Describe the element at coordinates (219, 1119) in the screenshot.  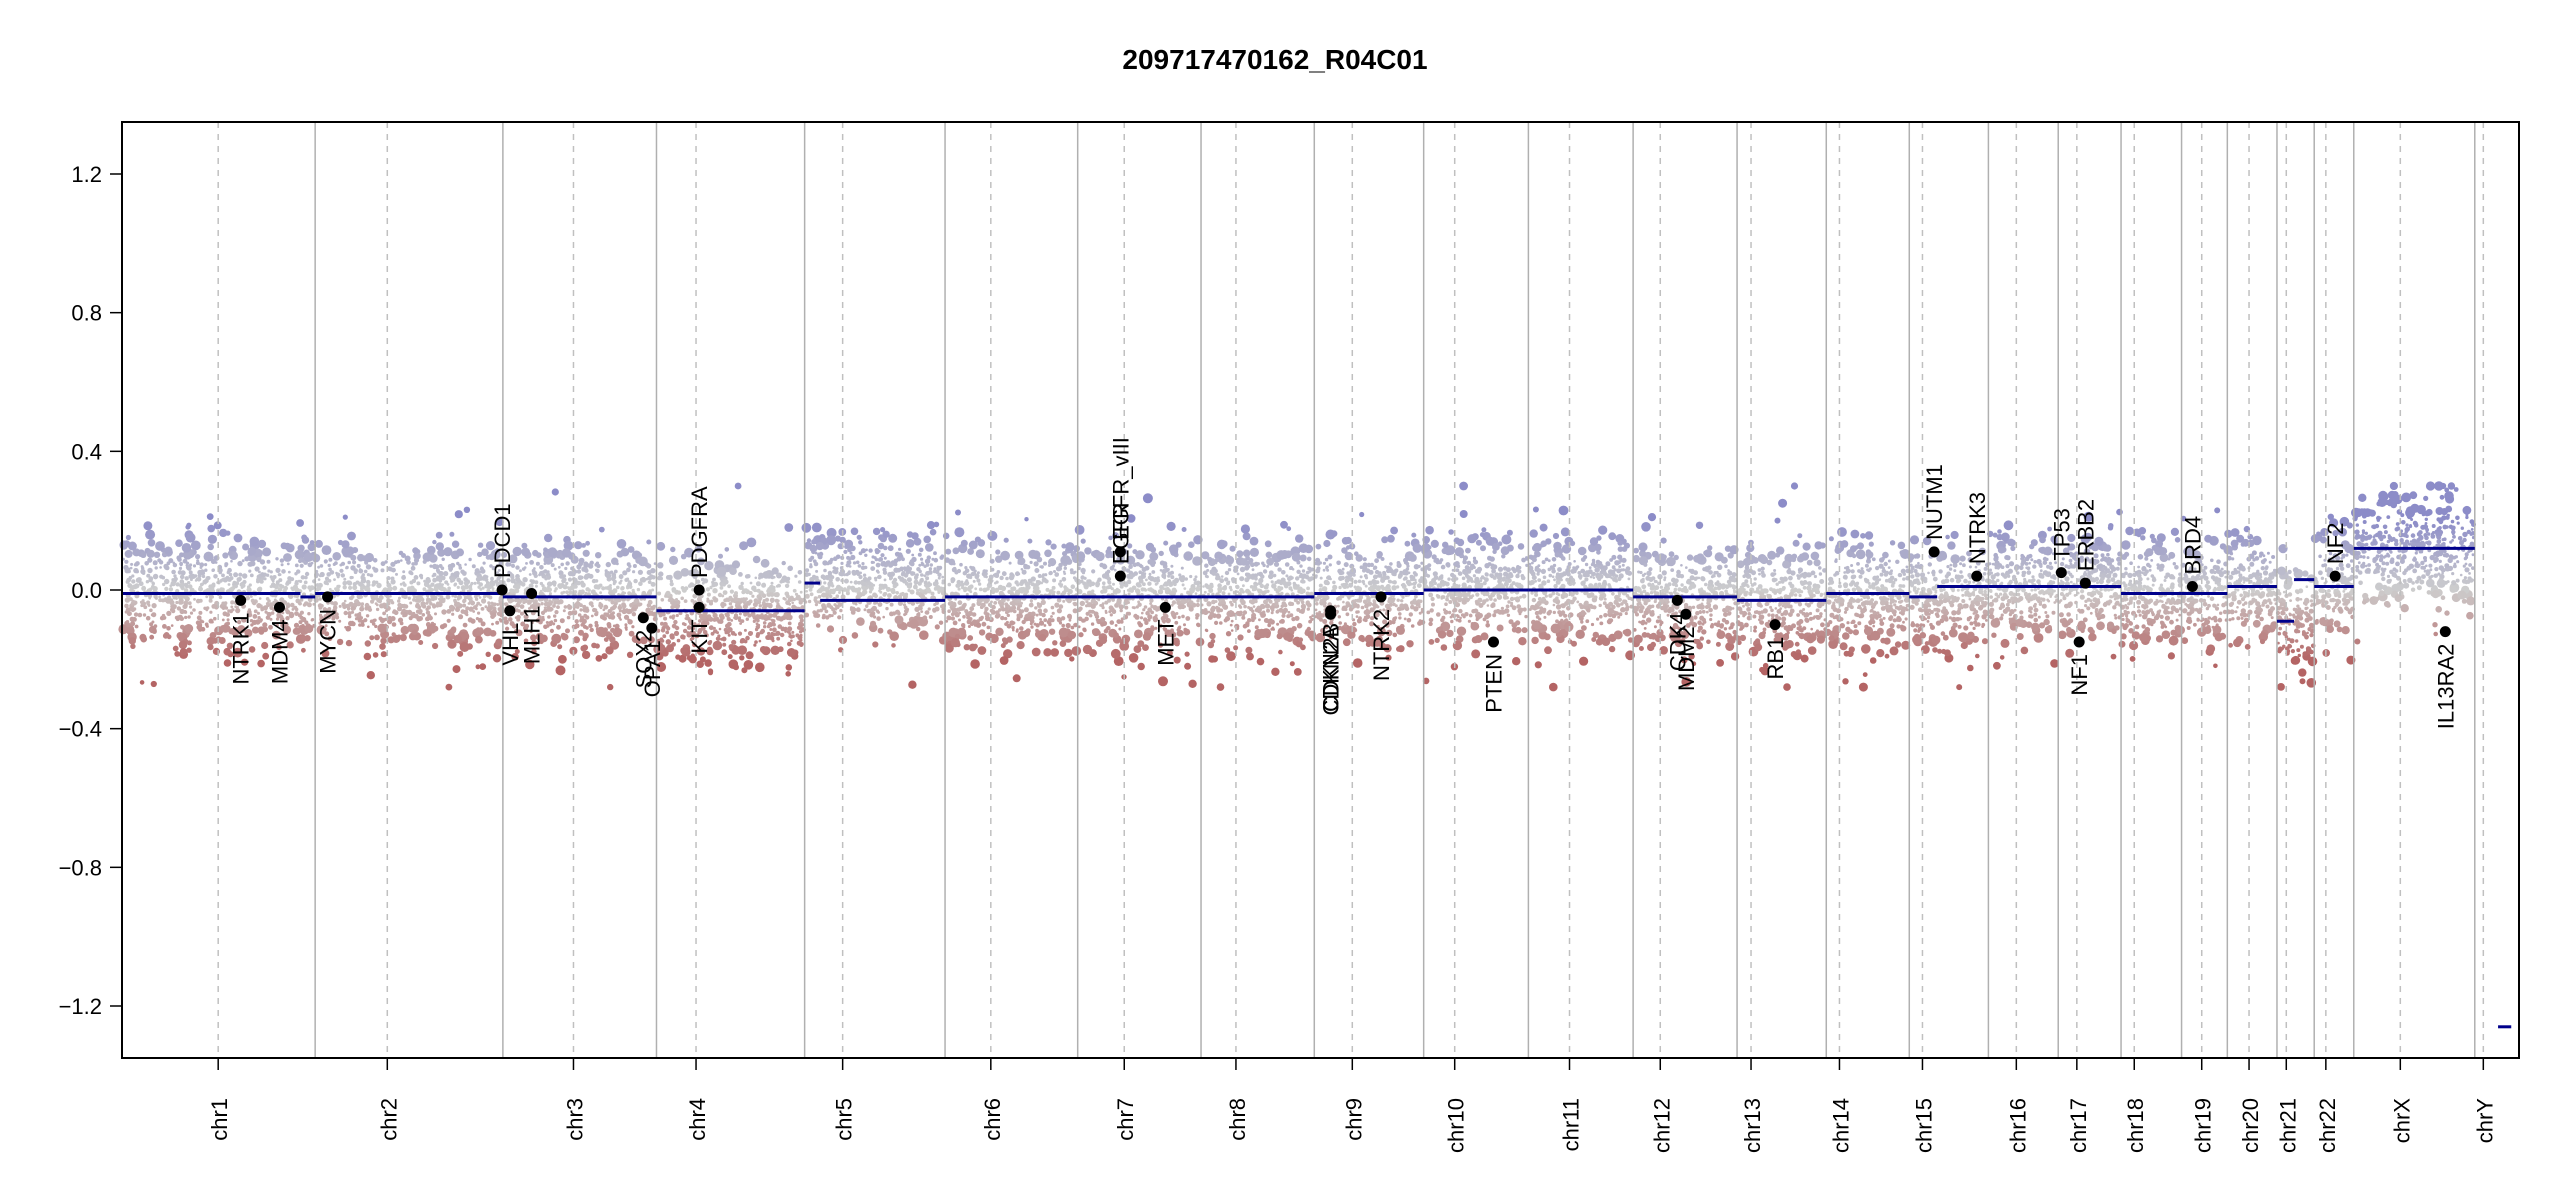
I see `chromosome-label: chr1` at that location.